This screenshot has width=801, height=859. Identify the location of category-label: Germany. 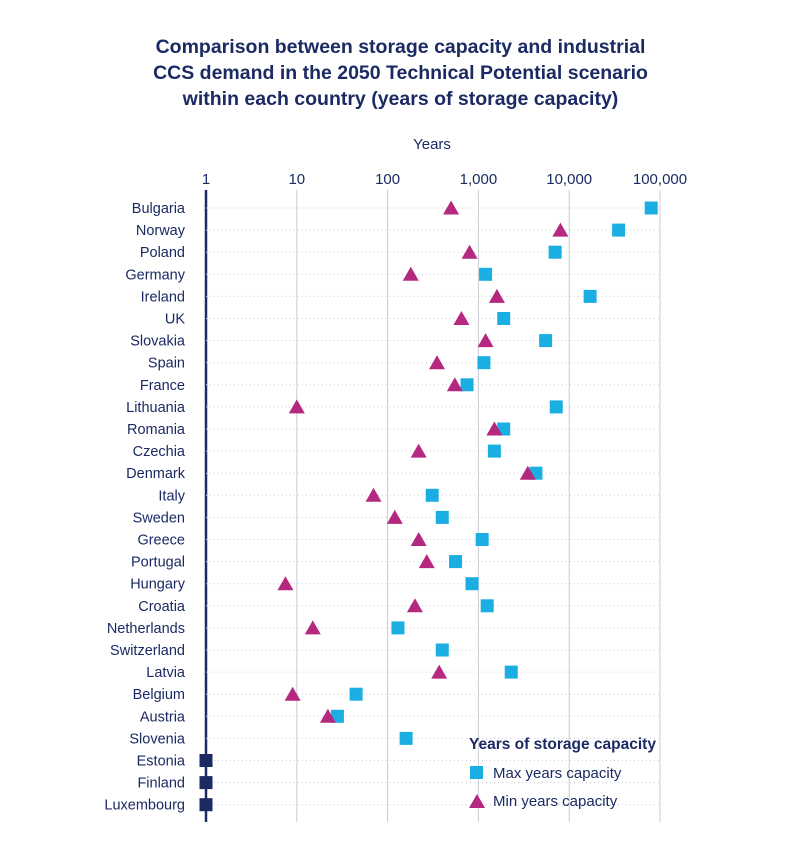
(155, 275).